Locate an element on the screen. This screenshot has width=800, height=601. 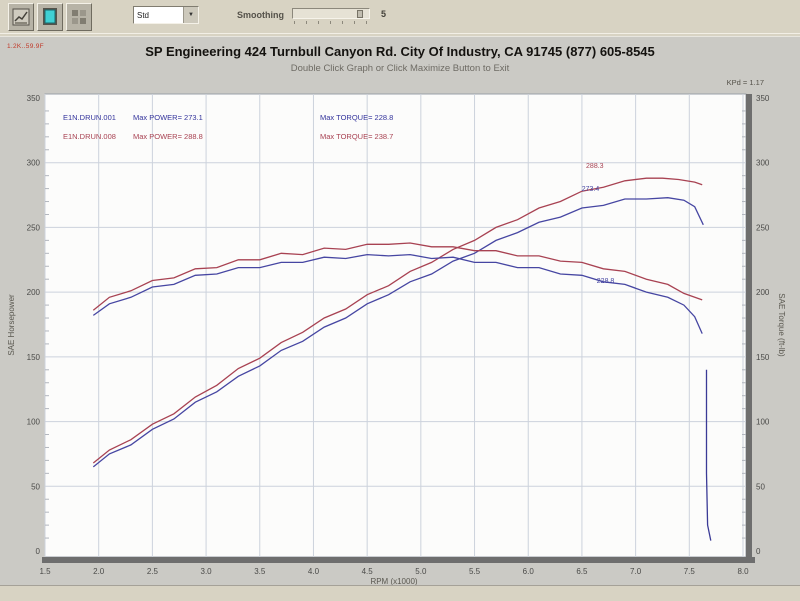
x-tick-label: 6.0 is located at coordinates (529, 571).